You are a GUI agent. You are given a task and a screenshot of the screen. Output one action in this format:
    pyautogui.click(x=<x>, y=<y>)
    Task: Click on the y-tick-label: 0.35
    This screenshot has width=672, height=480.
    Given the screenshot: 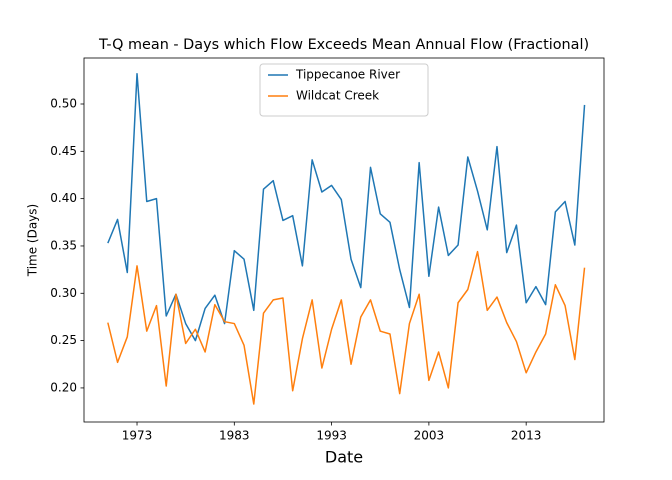 What is the action you would take?
    pyautogui.click(x=63, y=245)
    